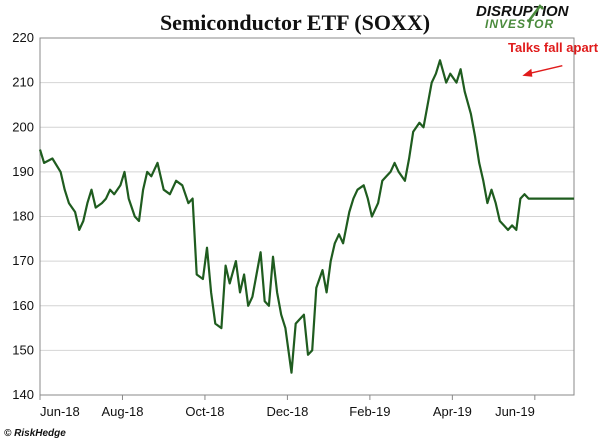  What do you see at coordinates (545, 69) in the screenshot?
I see `annotation-arrow` at bounding box center [545, 69].